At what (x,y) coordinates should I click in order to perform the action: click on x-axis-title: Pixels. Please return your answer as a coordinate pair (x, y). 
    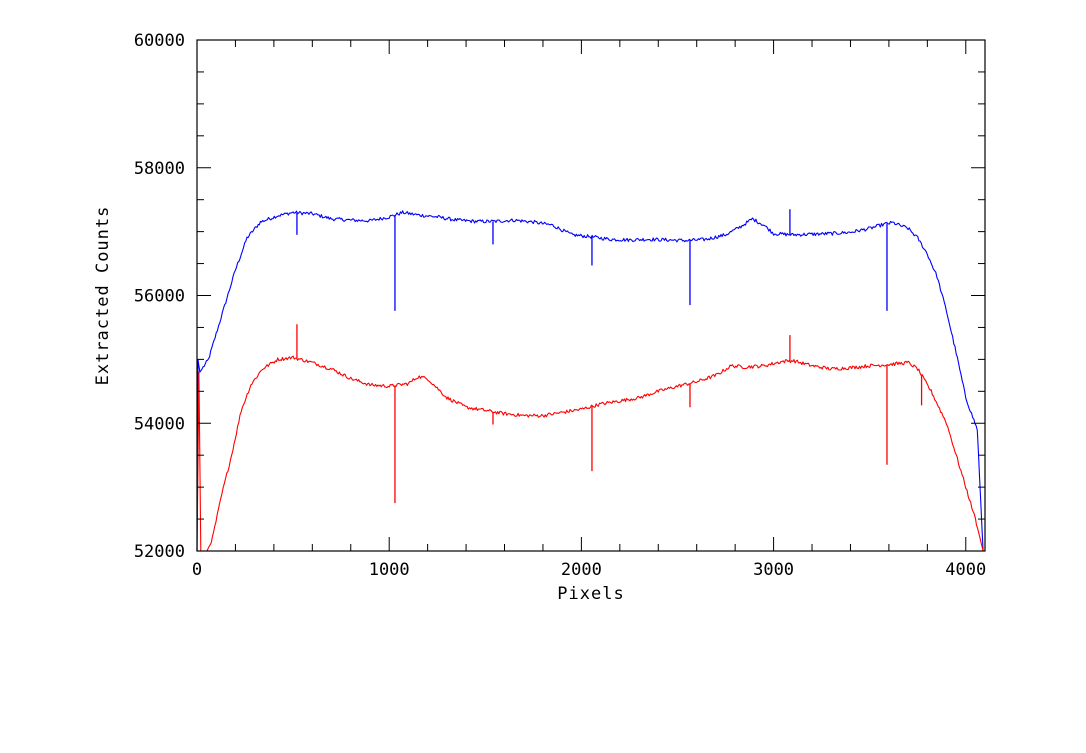
    Looking at the image, I should click on (590, 594).